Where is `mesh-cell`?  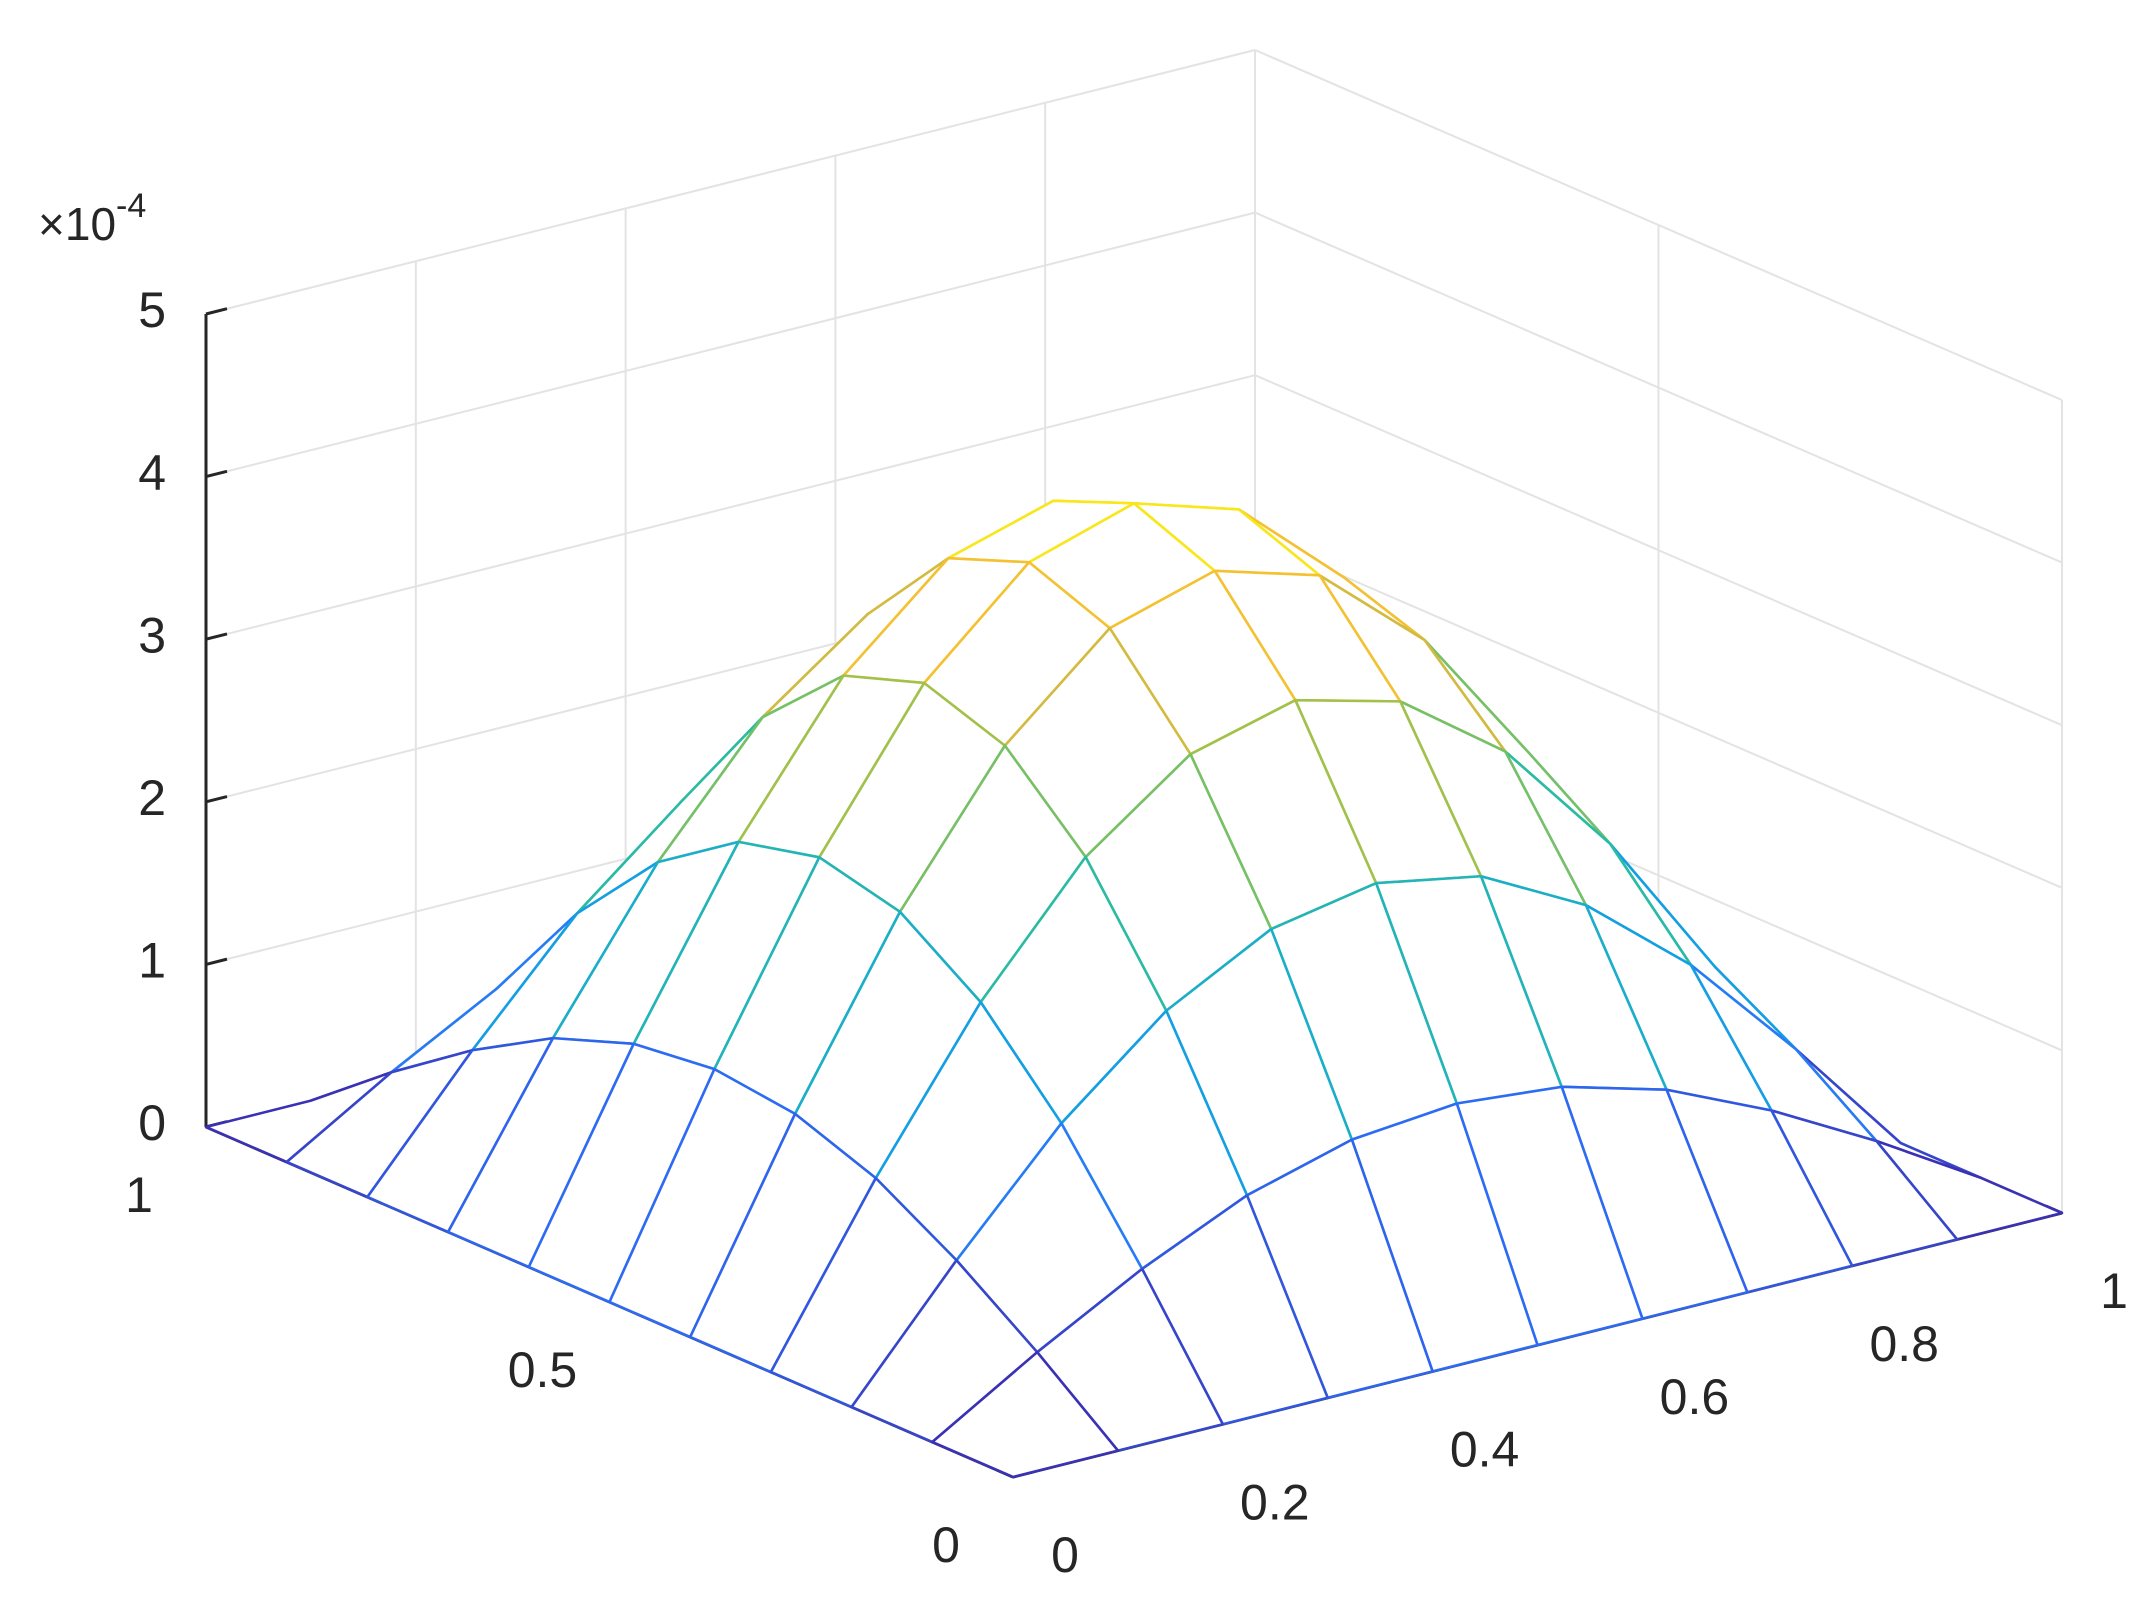
mesh-cell is located at coordinates (1025, 1414).